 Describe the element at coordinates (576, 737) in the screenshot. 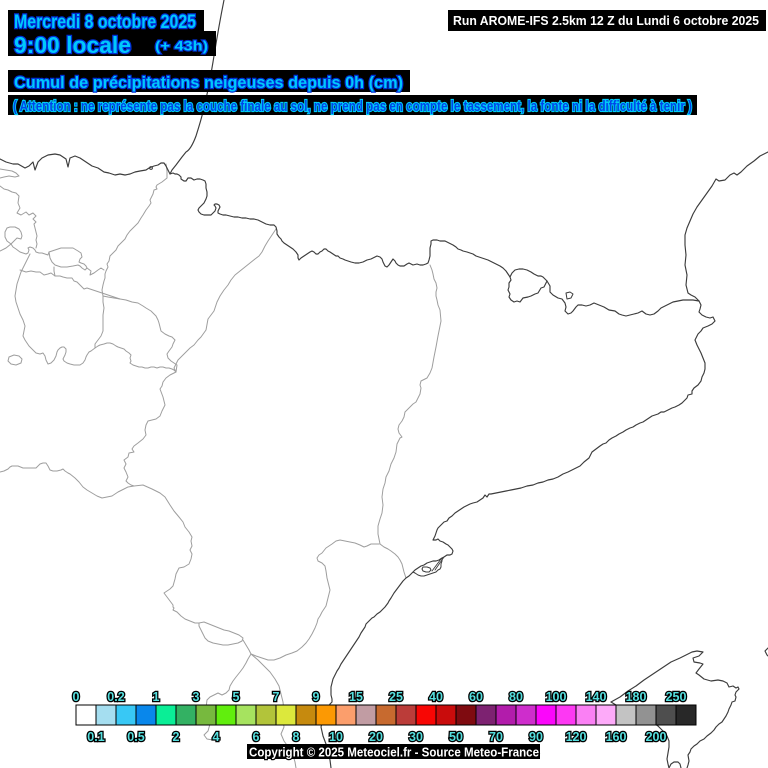

I see `svg-text: 120` at that location.